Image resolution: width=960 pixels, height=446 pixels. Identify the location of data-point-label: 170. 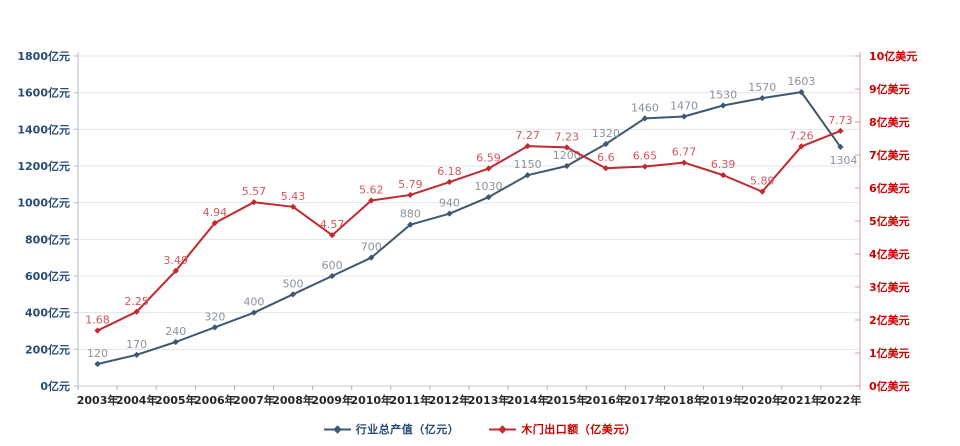
(136, 344).